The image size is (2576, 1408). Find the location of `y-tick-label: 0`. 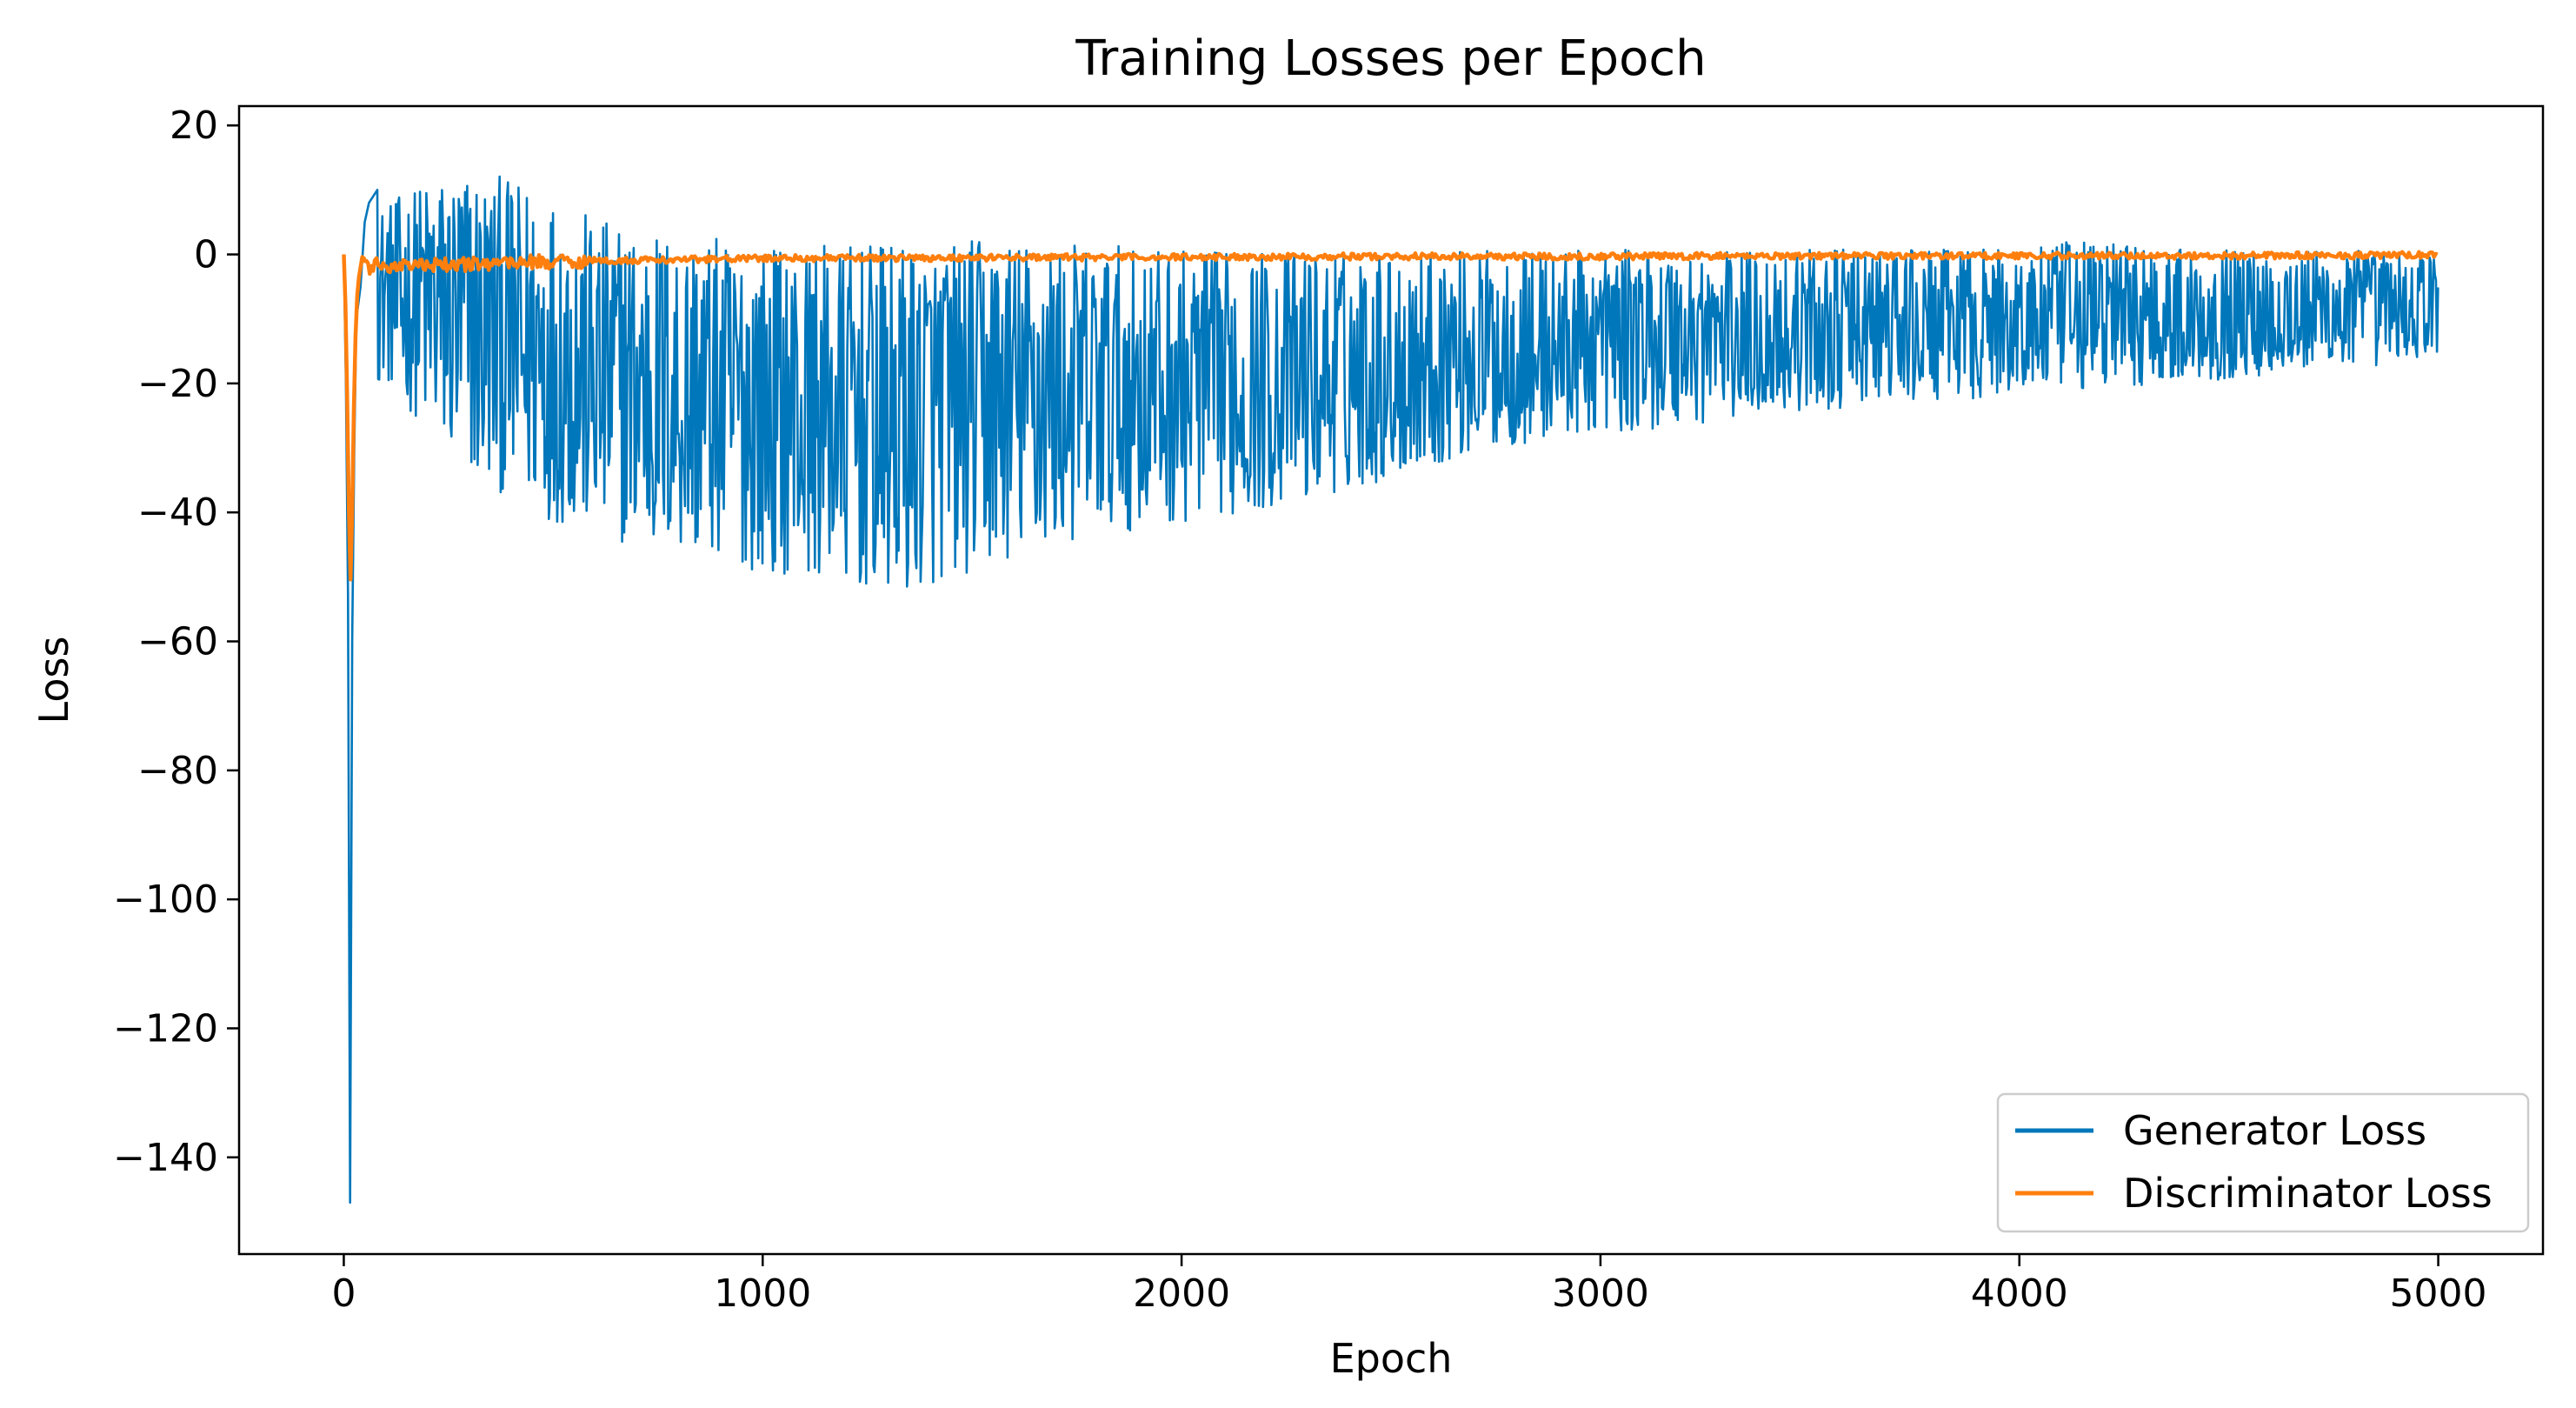

y-tick-label: 0 is located at coordinates (206, 255).